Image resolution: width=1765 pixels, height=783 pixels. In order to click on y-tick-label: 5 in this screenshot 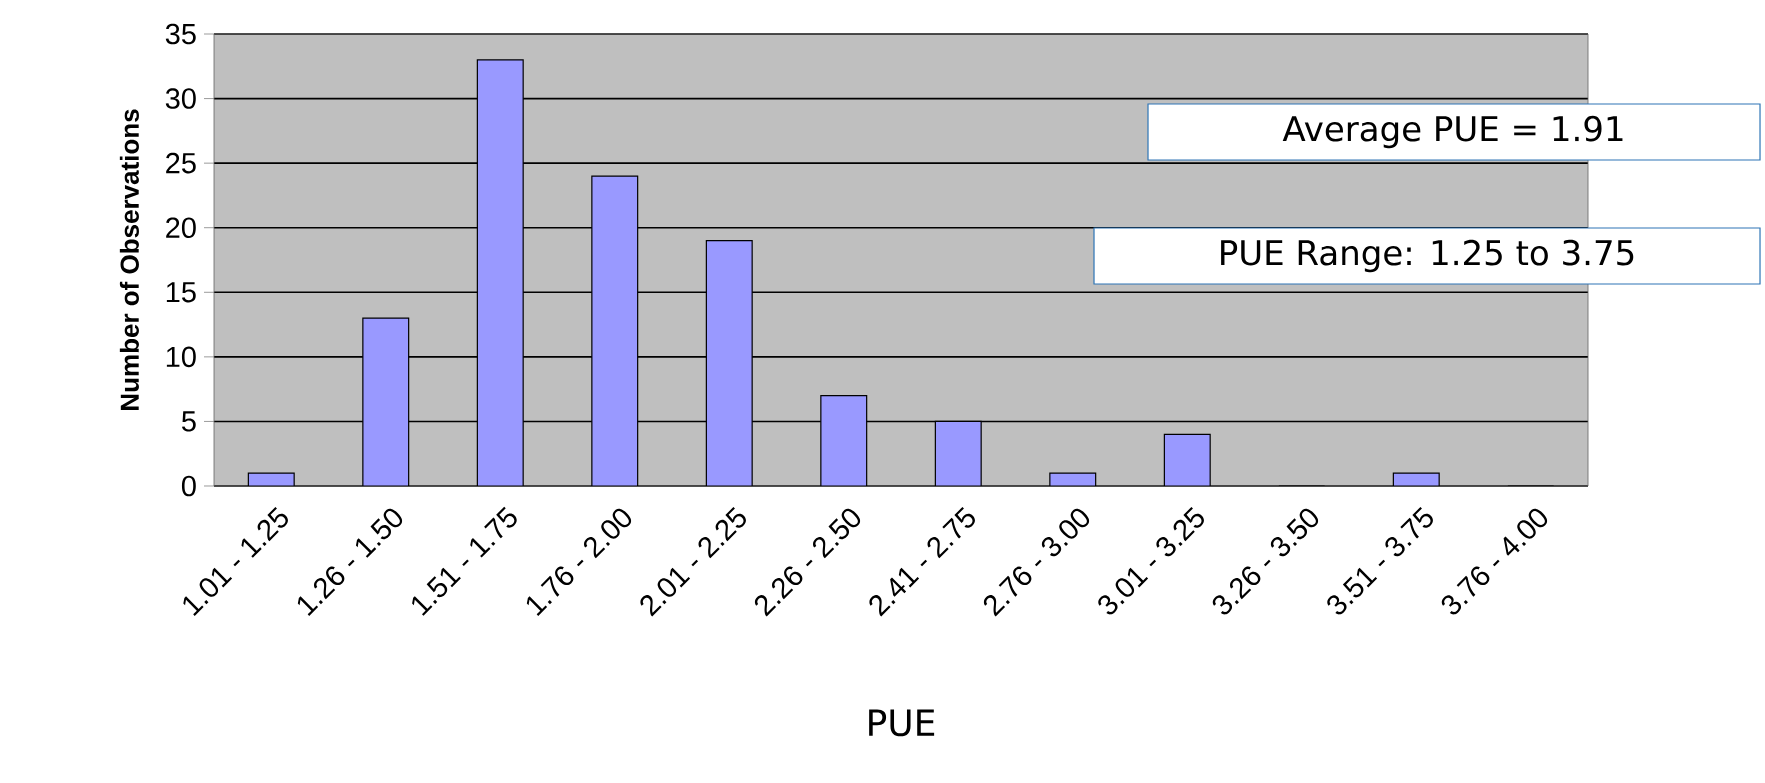, I will do `click(188, 421)`.